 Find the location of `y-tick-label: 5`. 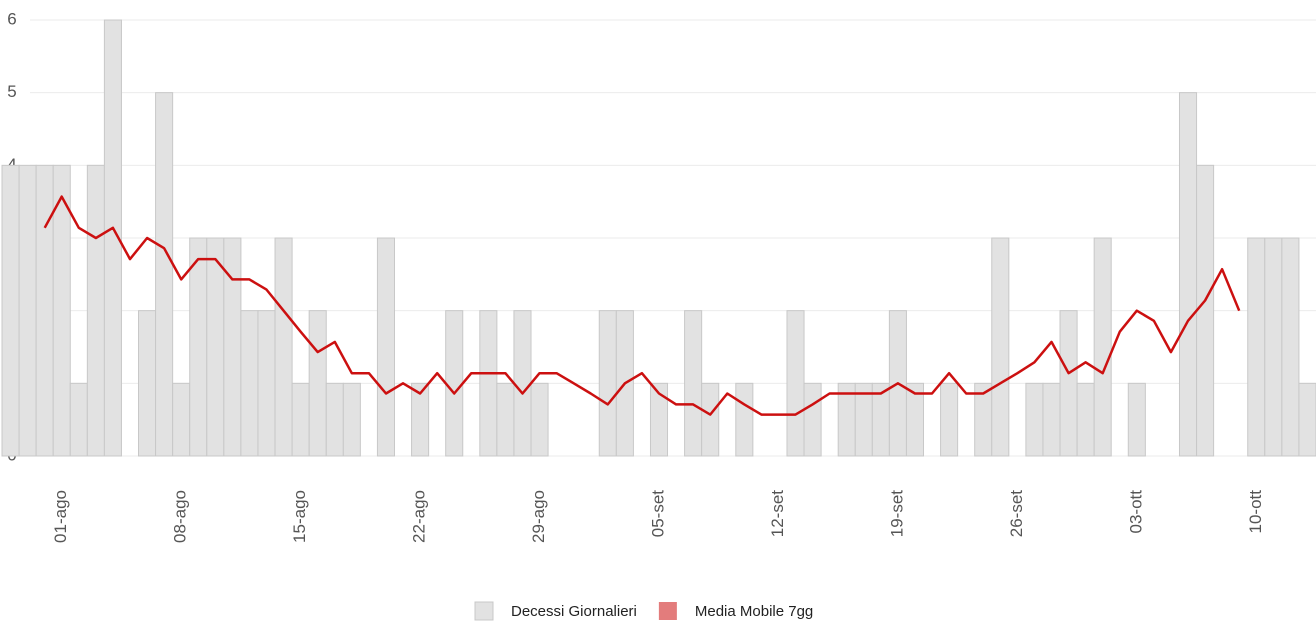

y-tick-label: 5 is located at coordinates (11, 91).